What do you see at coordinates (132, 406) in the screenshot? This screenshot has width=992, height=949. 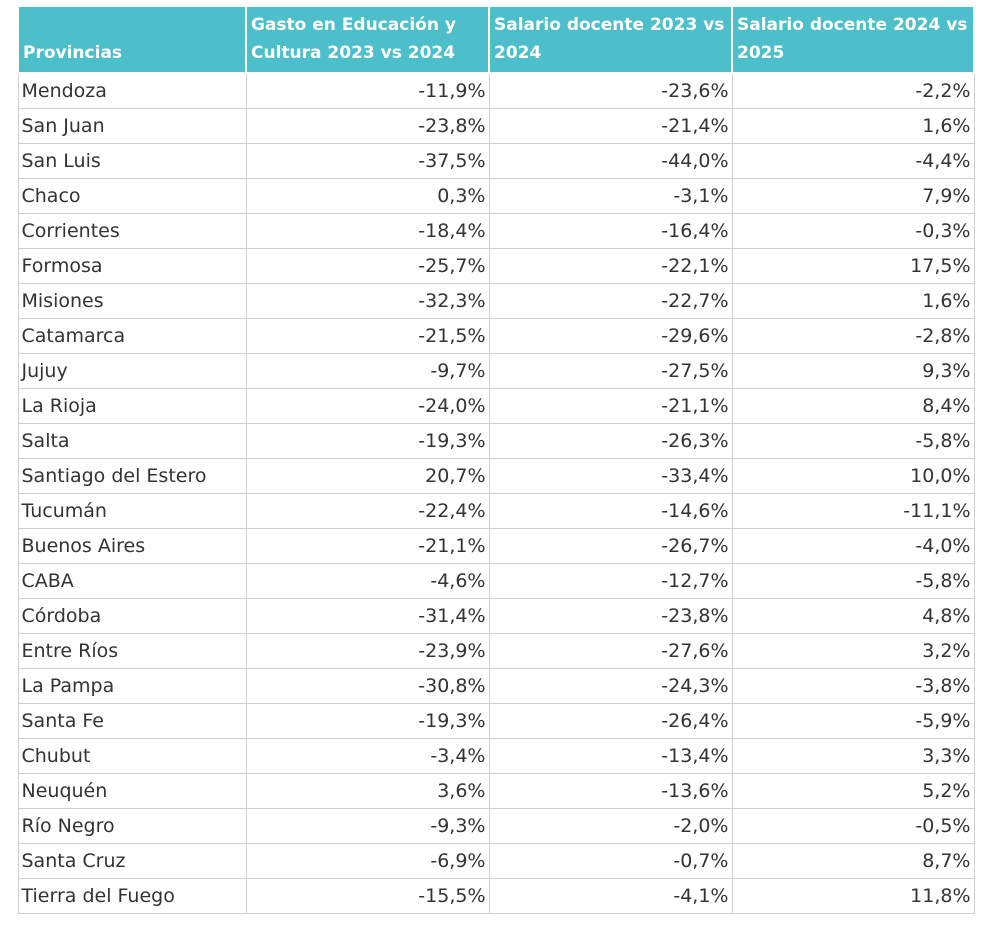 I see `province-cell: La Rioja` at bounding box center [132, 406].